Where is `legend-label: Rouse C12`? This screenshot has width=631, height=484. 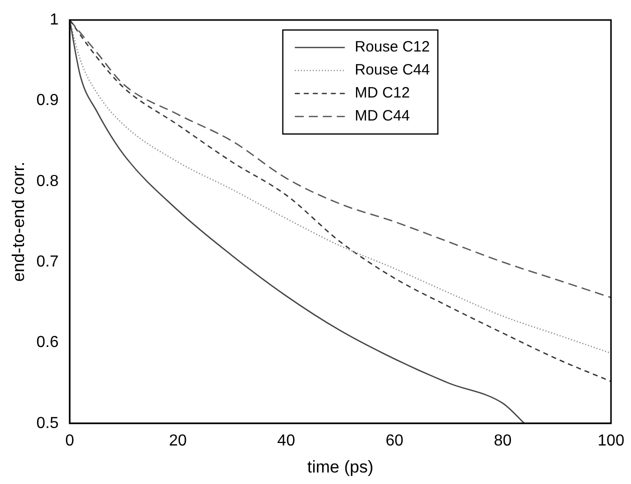 legend-label: Rouse C12 is located at coordinates (392, 47).